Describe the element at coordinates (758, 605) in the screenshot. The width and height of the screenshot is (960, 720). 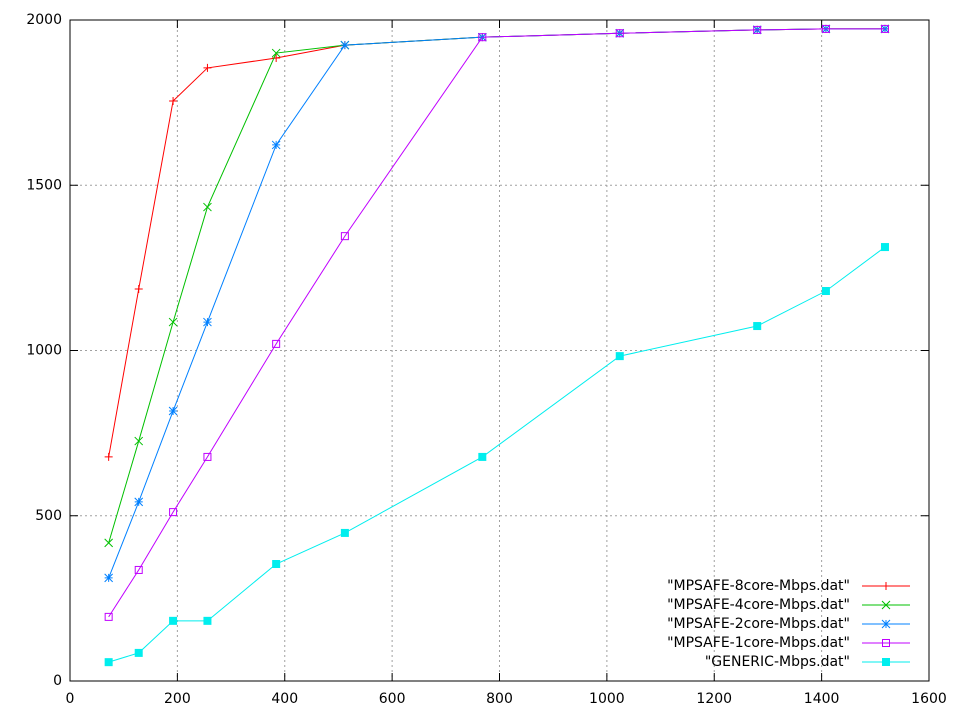
I see `legend-label: "MPSAFE-4core-Mbps.dat"` at that location.